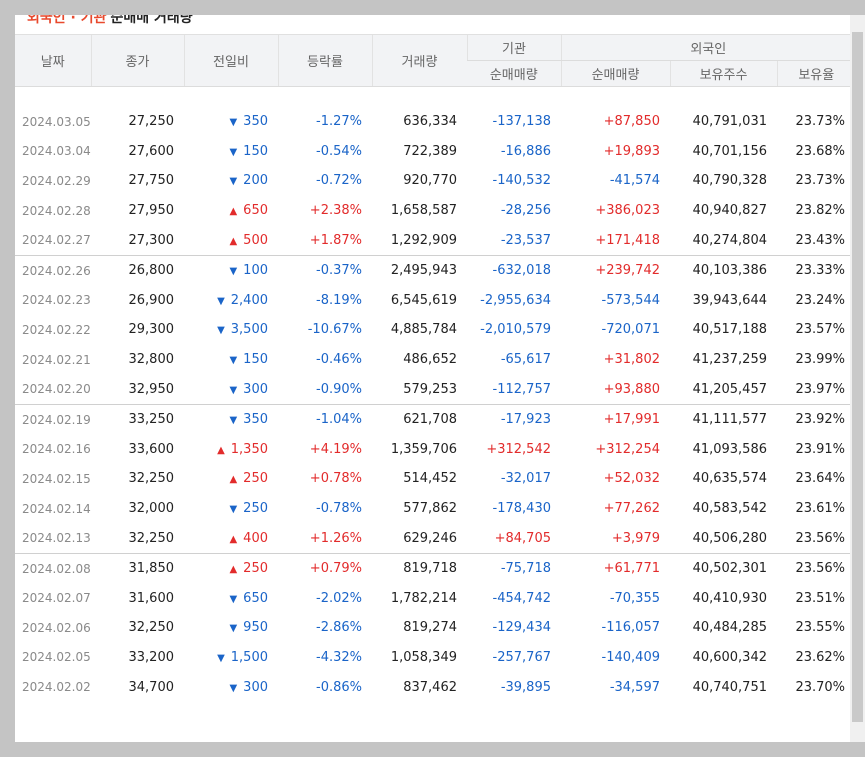 The image size is (865, 757). Describe the element at coordinates (820, 330) in the screenshot. I see `cell-holding-ratio: 23.57%` at that location.